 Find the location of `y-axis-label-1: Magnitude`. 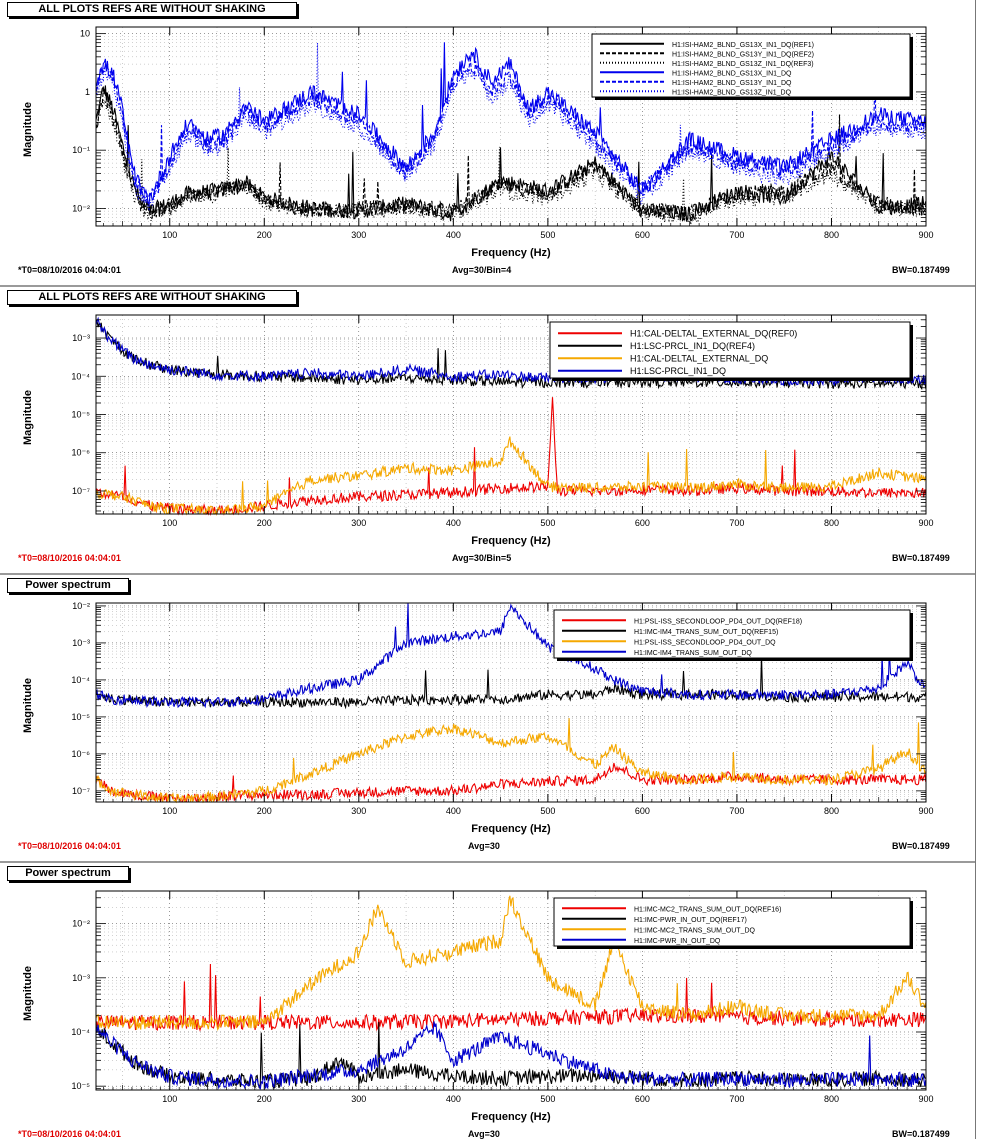

y-axis-label-1: Magnitude is located at coordinates (28, 129).